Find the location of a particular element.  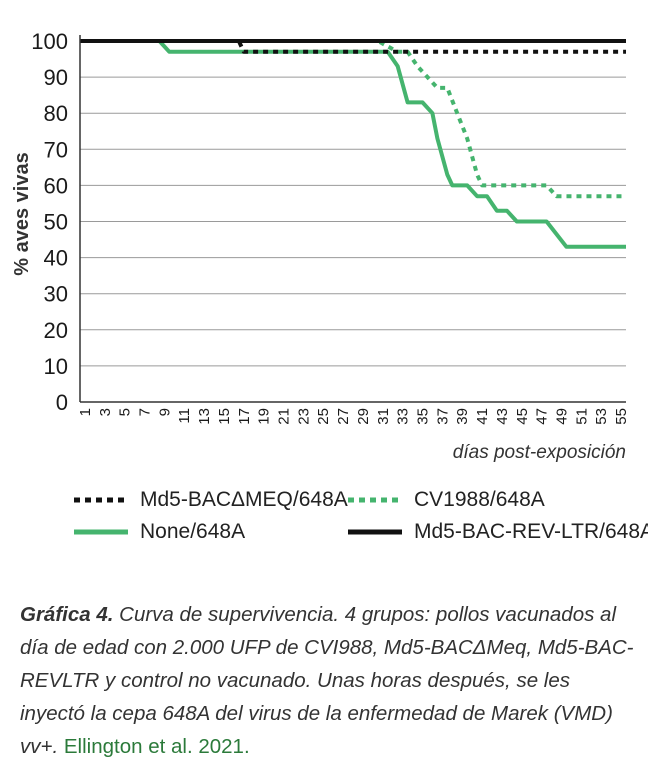

x-tick-label: 21 is located at coordinates (284, 416).